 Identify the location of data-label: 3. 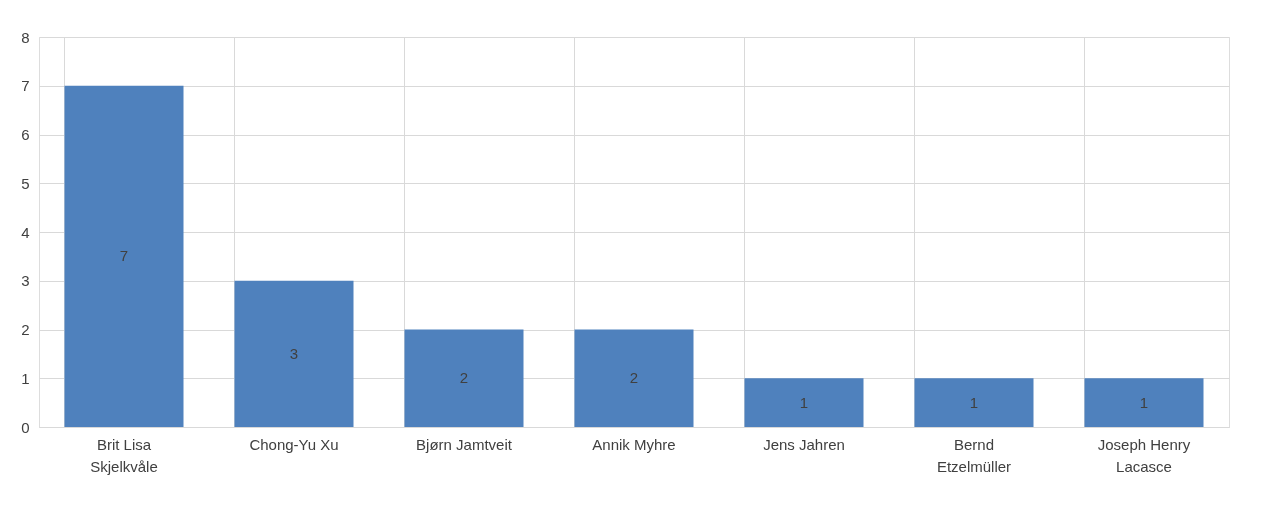
(294, 353).